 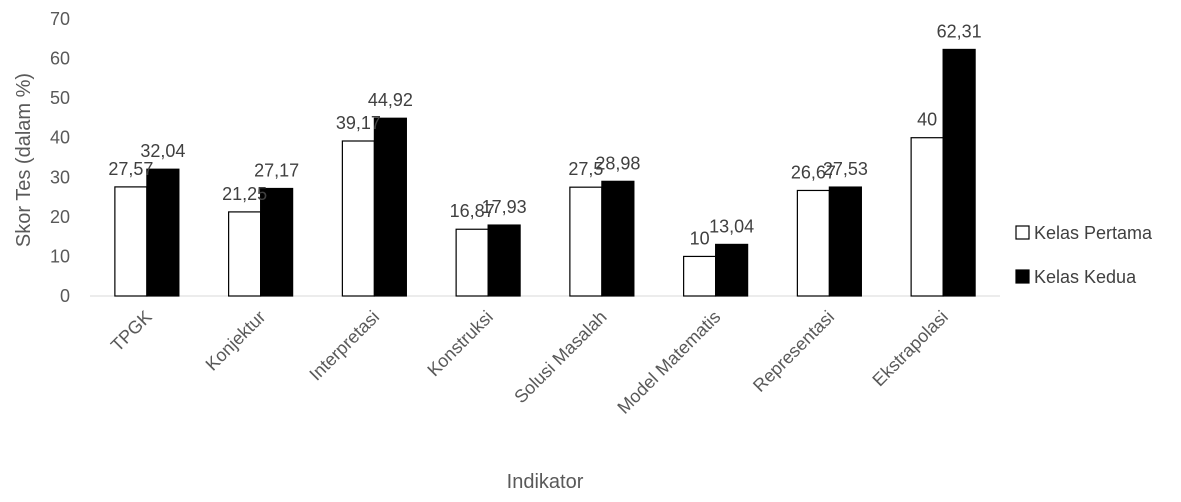 I want to click on y-tick-label: 10, so click(x=60, y=256).